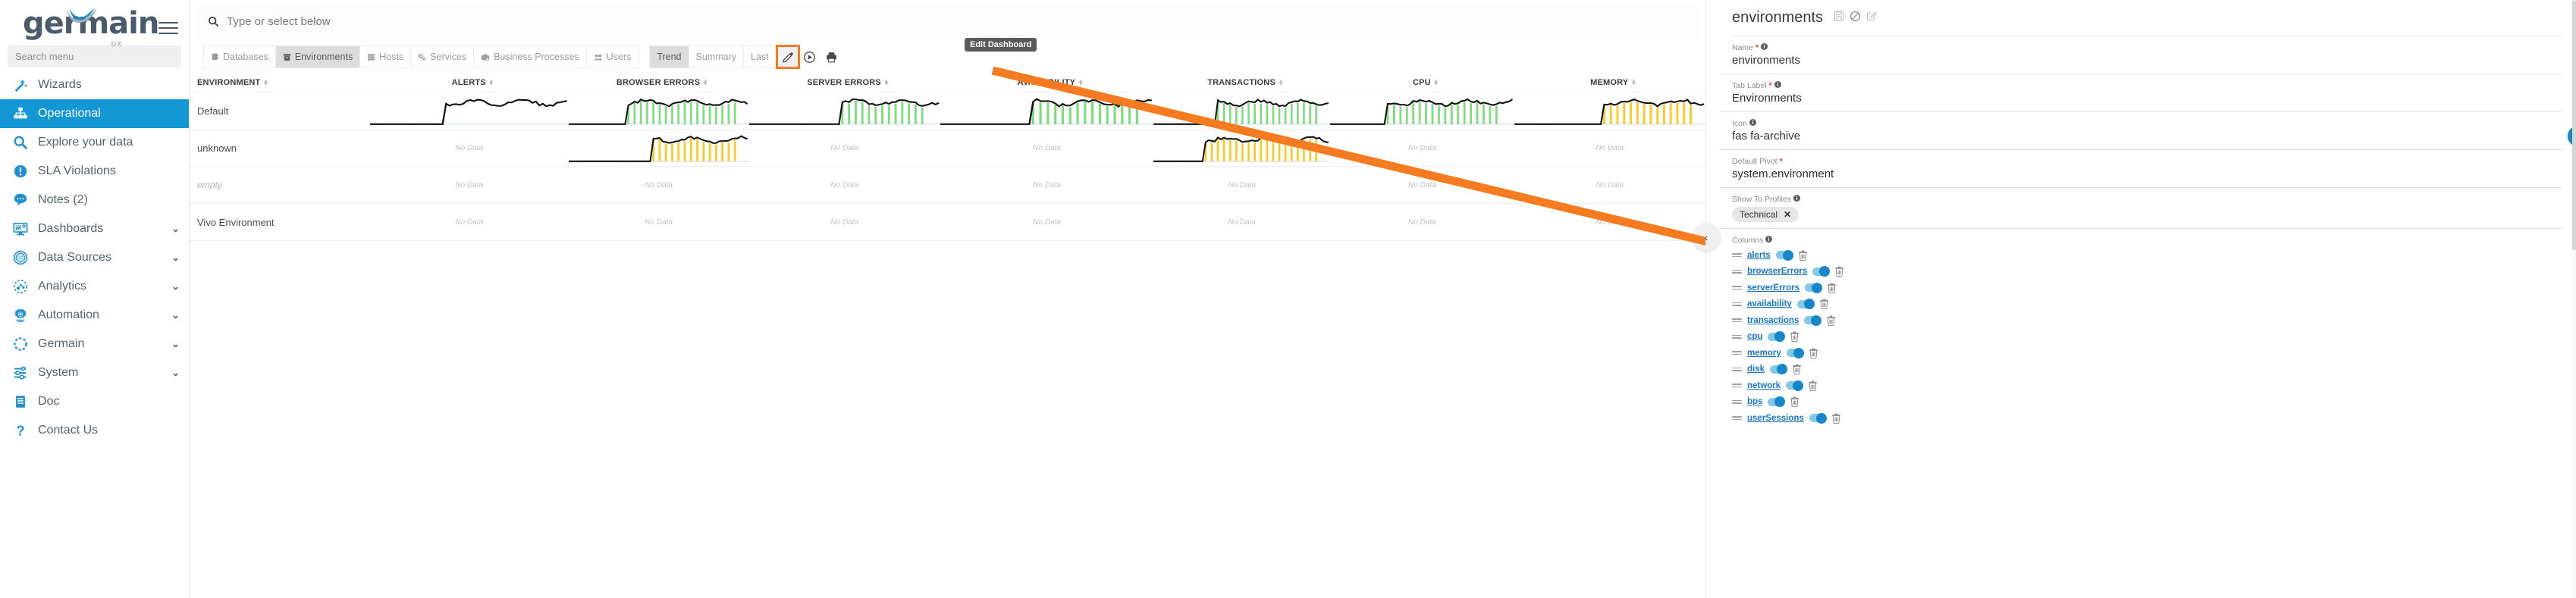 The height and width of the screenshot is (598, 2576). I want to click on logo: germain ux, so click(85, 28).